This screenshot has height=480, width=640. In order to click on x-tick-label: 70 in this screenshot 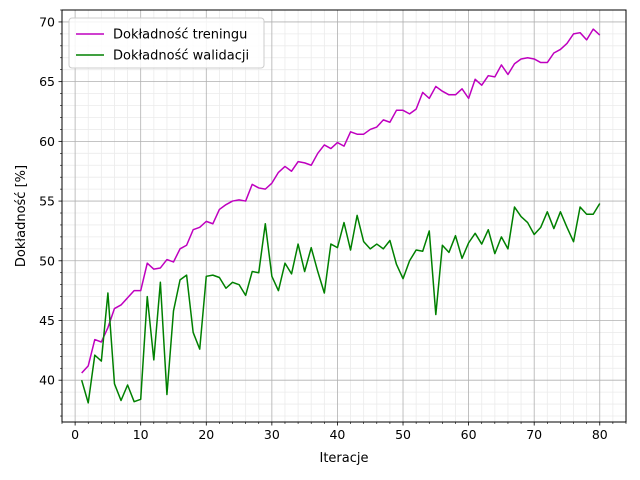, I will do `click(534, 434)`.